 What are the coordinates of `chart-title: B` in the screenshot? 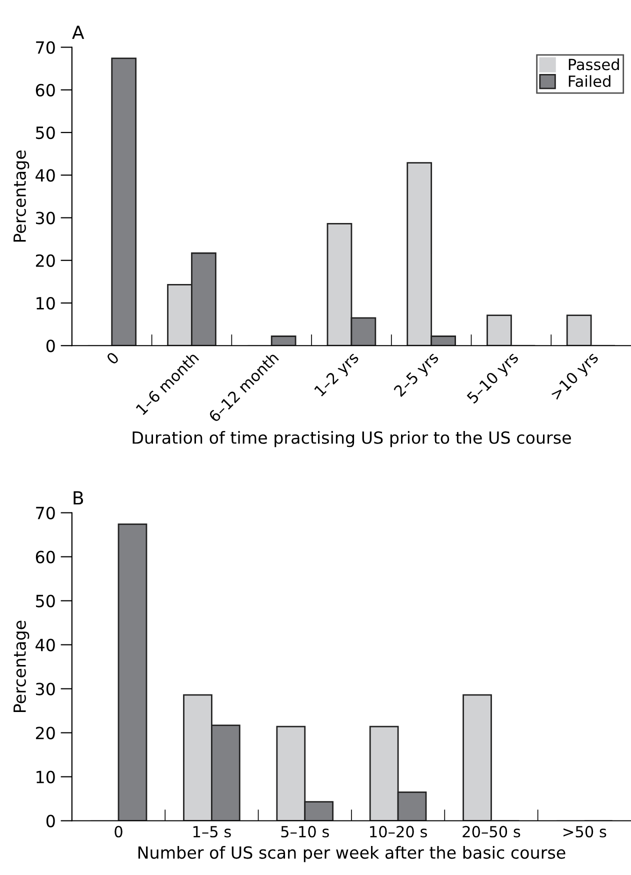 It's located at (79, 497).